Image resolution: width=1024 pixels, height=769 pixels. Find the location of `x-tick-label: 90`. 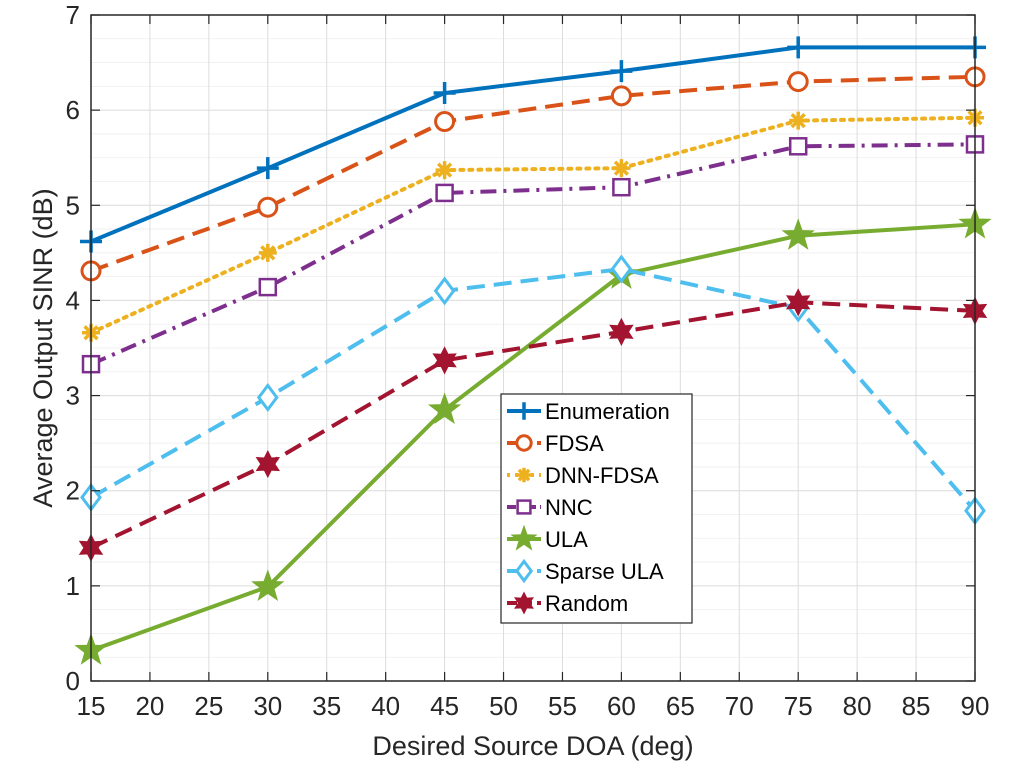

x-tick-label: 90 is located at coordinates (975, 706).